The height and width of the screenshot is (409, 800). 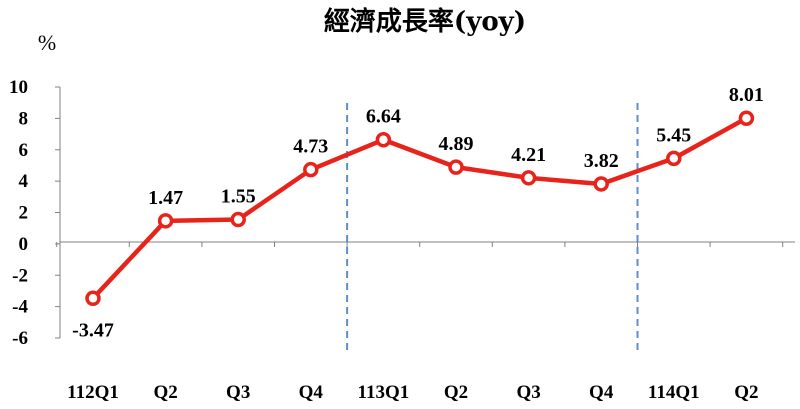 I want to click on y-tick-label: 0, so click(x=24, y=244).